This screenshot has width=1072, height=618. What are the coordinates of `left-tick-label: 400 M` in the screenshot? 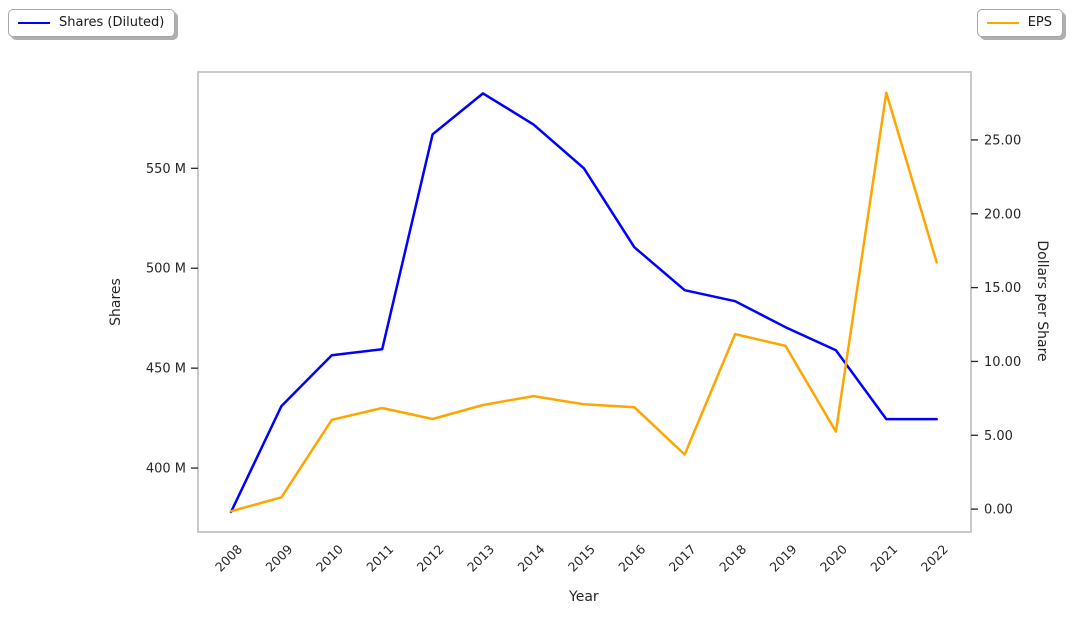 It's located at (166, 469).